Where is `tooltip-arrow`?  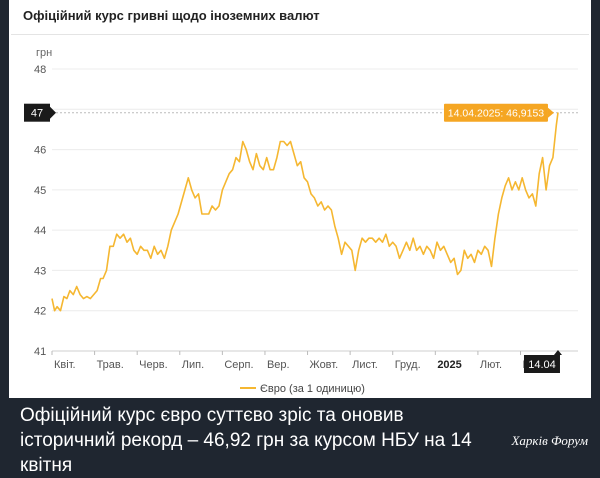
tooltip-arrow is located at coordinates (550, 112).